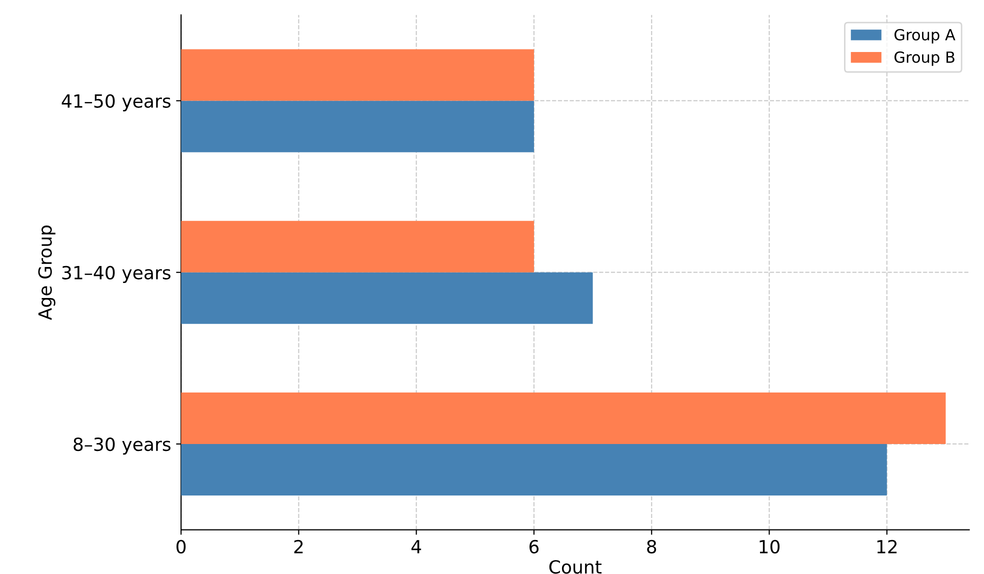 Image resolution: width=984 pixels, height=574 pixels. I want to click on x-tick-label: 8, so click(651, 547).